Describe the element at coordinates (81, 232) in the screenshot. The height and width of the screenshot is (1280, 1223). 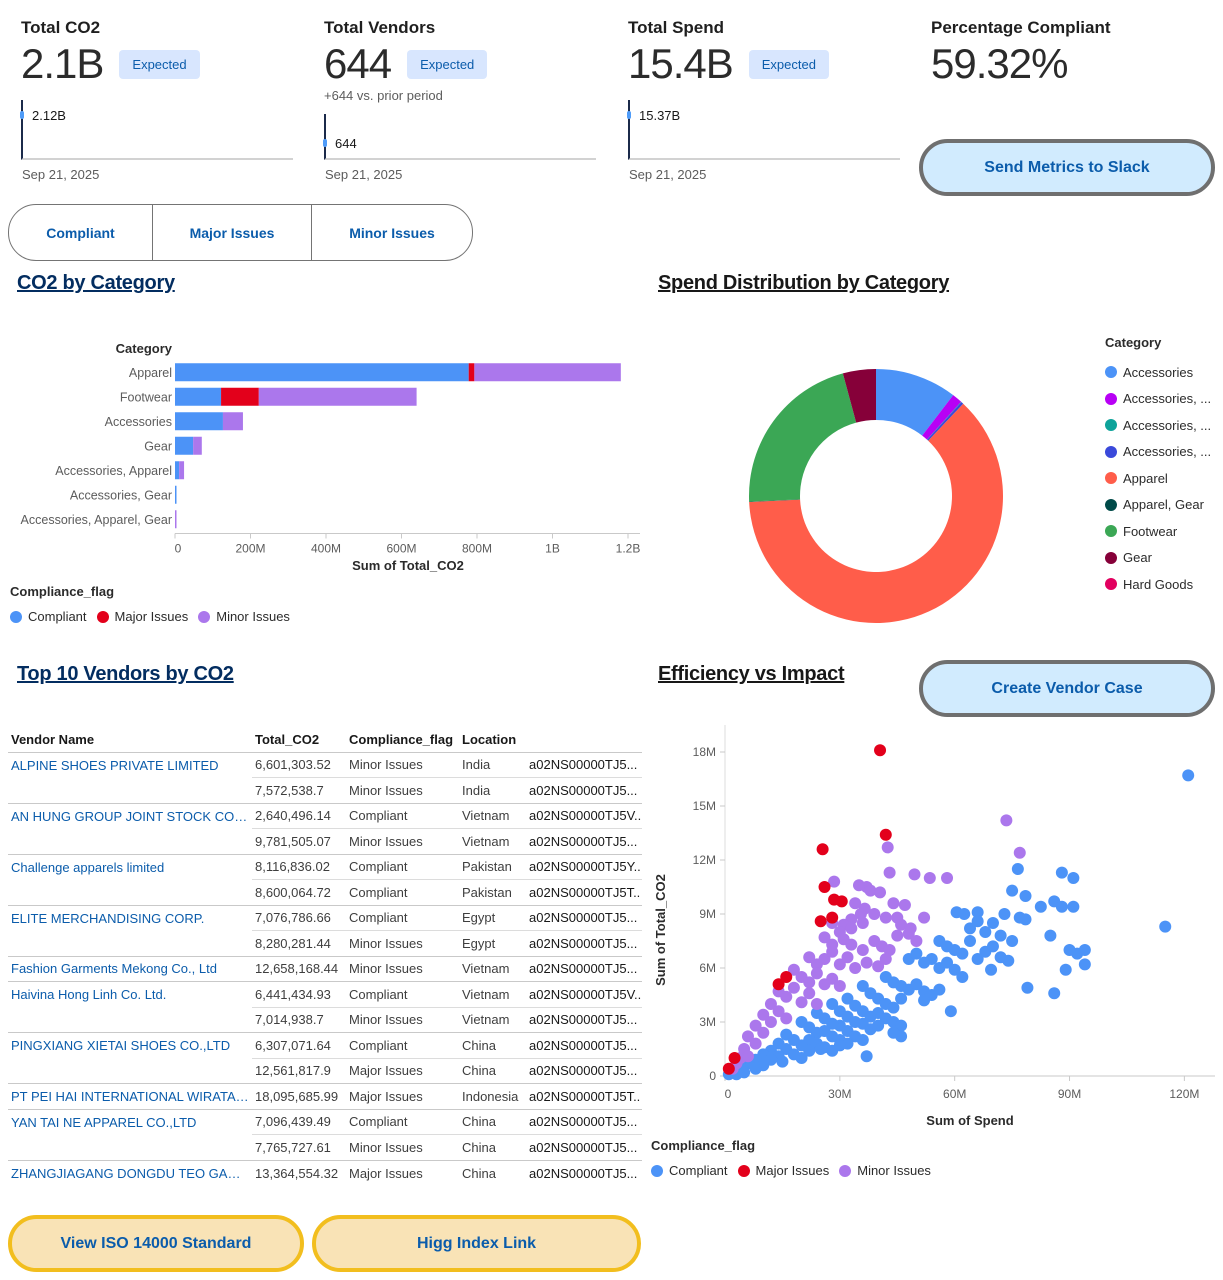
I see `segment-compliant: Compliant` at that location.